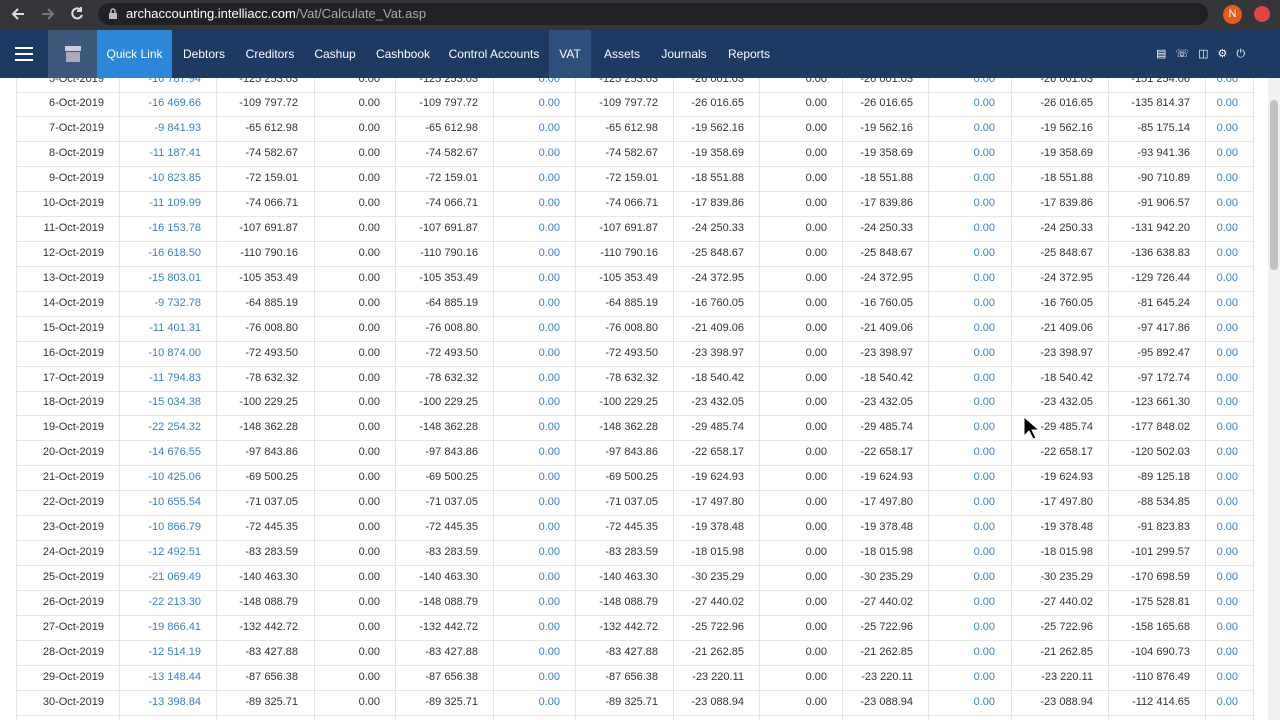  Describe the element at coordinates (174, 228) in the screenshot. I see `link-cell: -16 153.78` at that location.